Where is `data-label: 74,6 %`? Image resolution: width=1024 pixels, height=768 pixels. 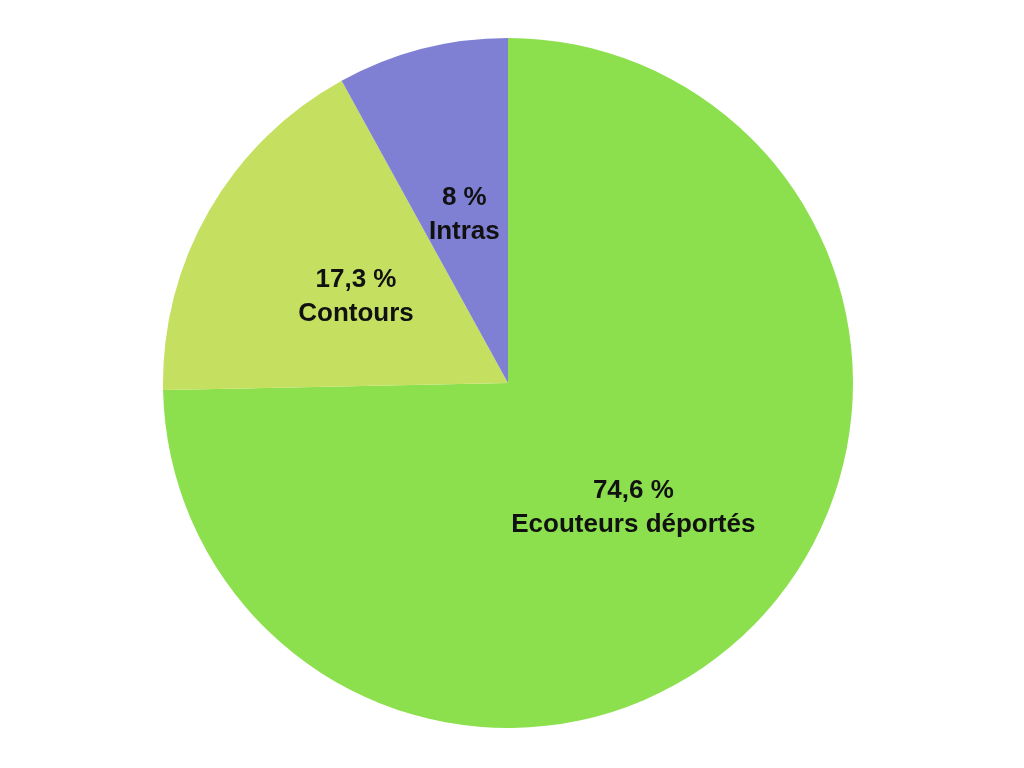
data-label: 74,6 % is located at coordinates (633, 488).